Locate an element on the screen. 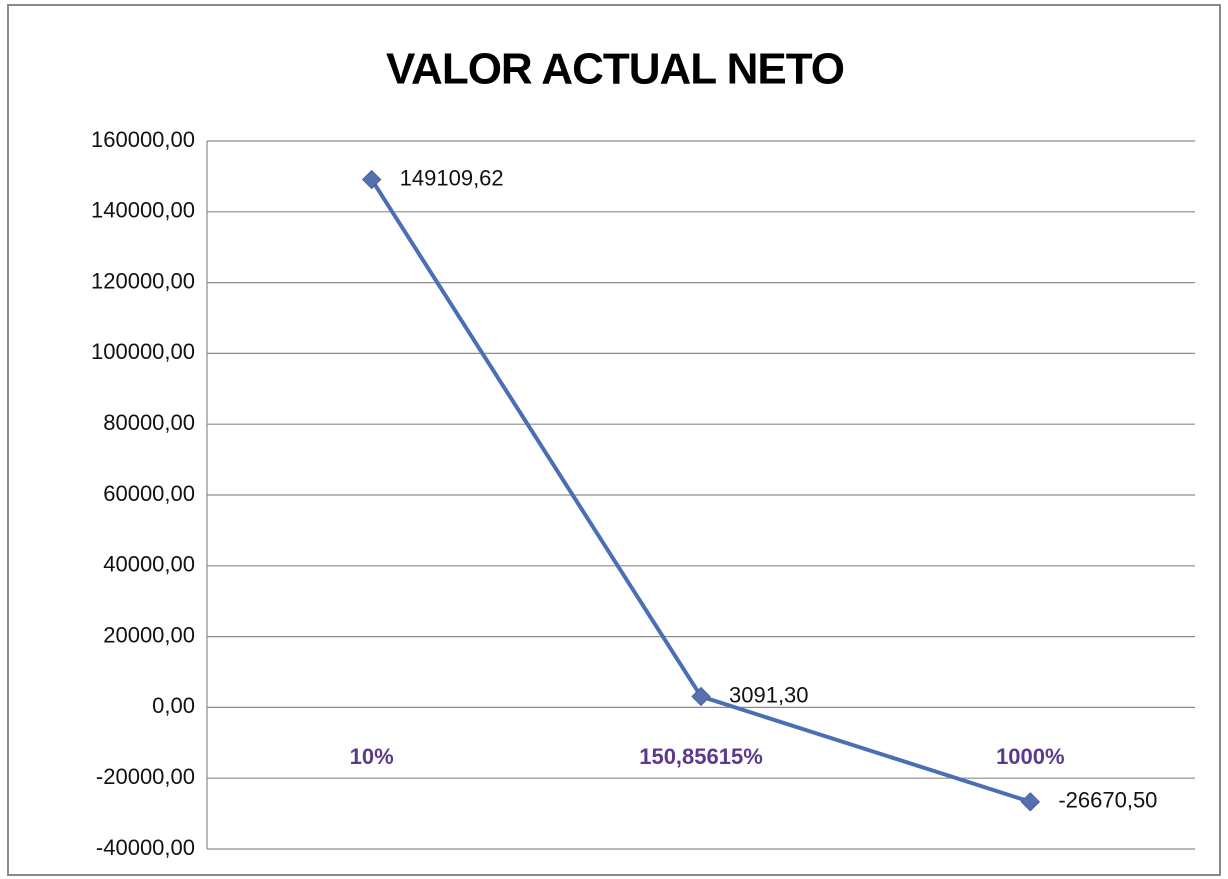 The height and width of the screenshot is (879, 1228). y-tick-label: 80000,00 is located at coordinates (149, 422).